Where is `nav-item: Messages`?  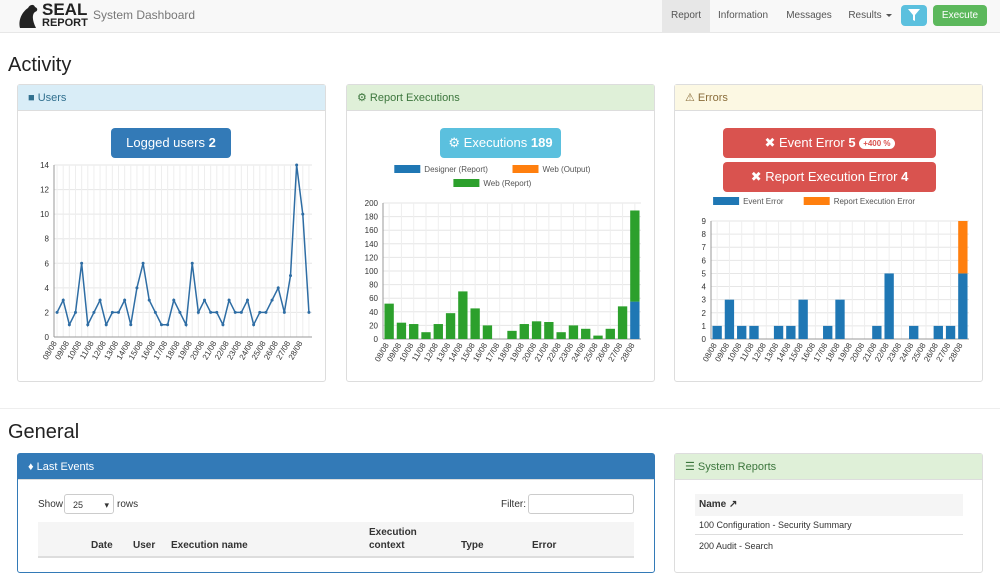 nav-item: Messages is located at coordinates (809, 15).